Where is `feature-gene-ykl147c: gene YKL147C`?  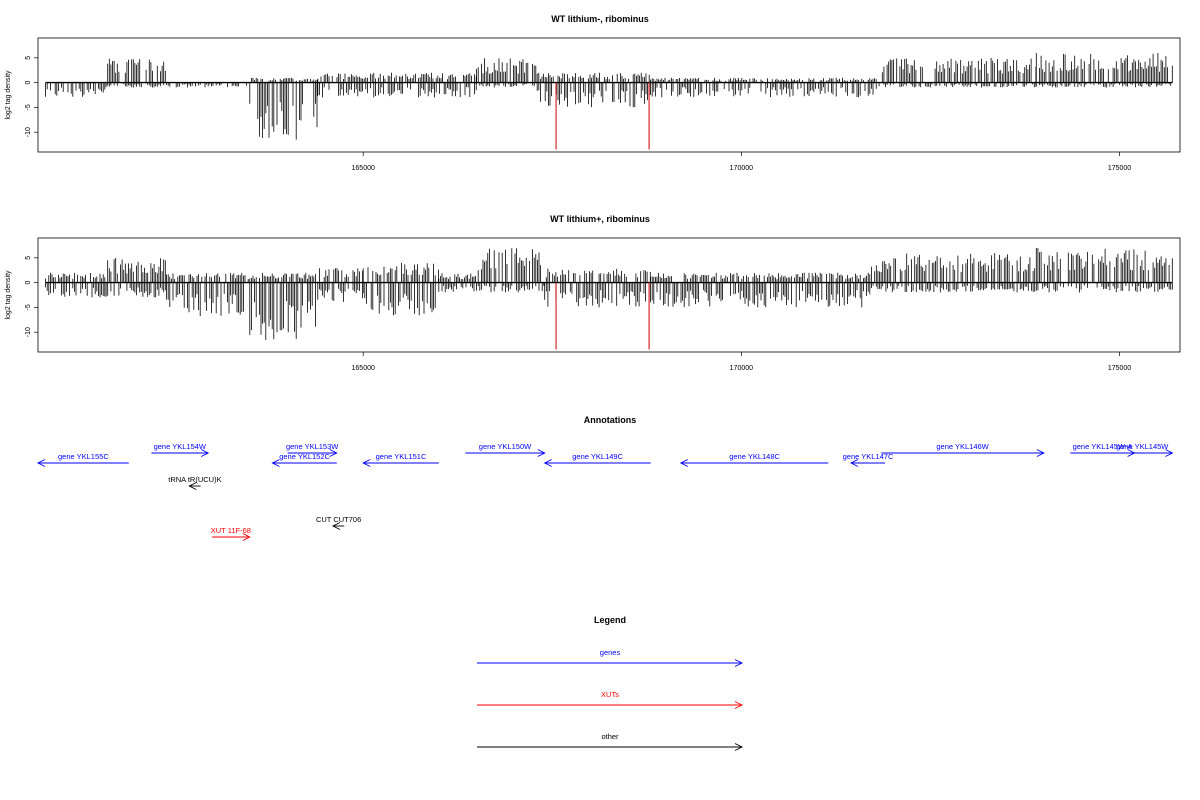 feature-gene-ykl147c: gene YKL147C is located at coordinates (868, 459).